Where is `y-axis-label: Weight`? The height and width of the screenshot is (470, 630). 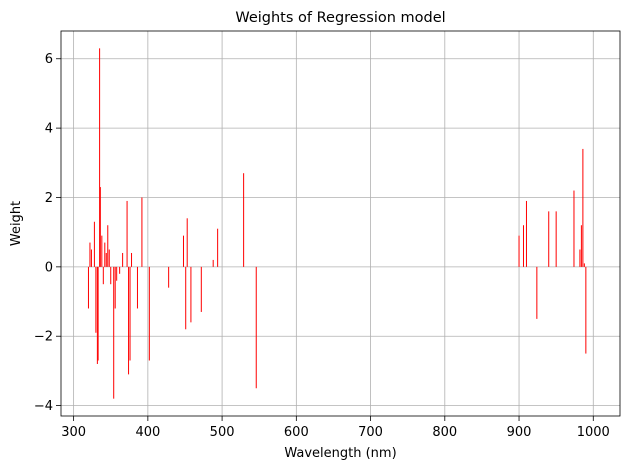
y-axis-label: Weight is located at coordinates (16, 223).